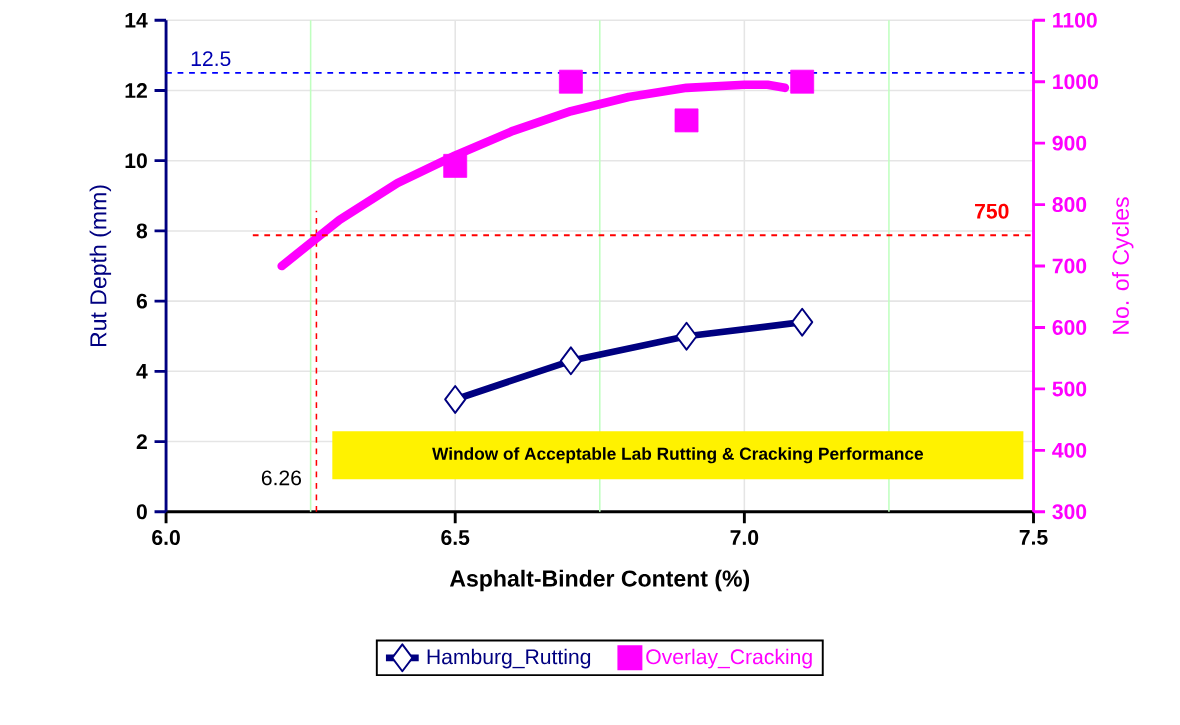 The height and width of the screenshot is (725, 1180). What do you see at coordinates (141, 301) in the screenshot?
I see `y-tick-label: 6` at bounding box center [141, 301].